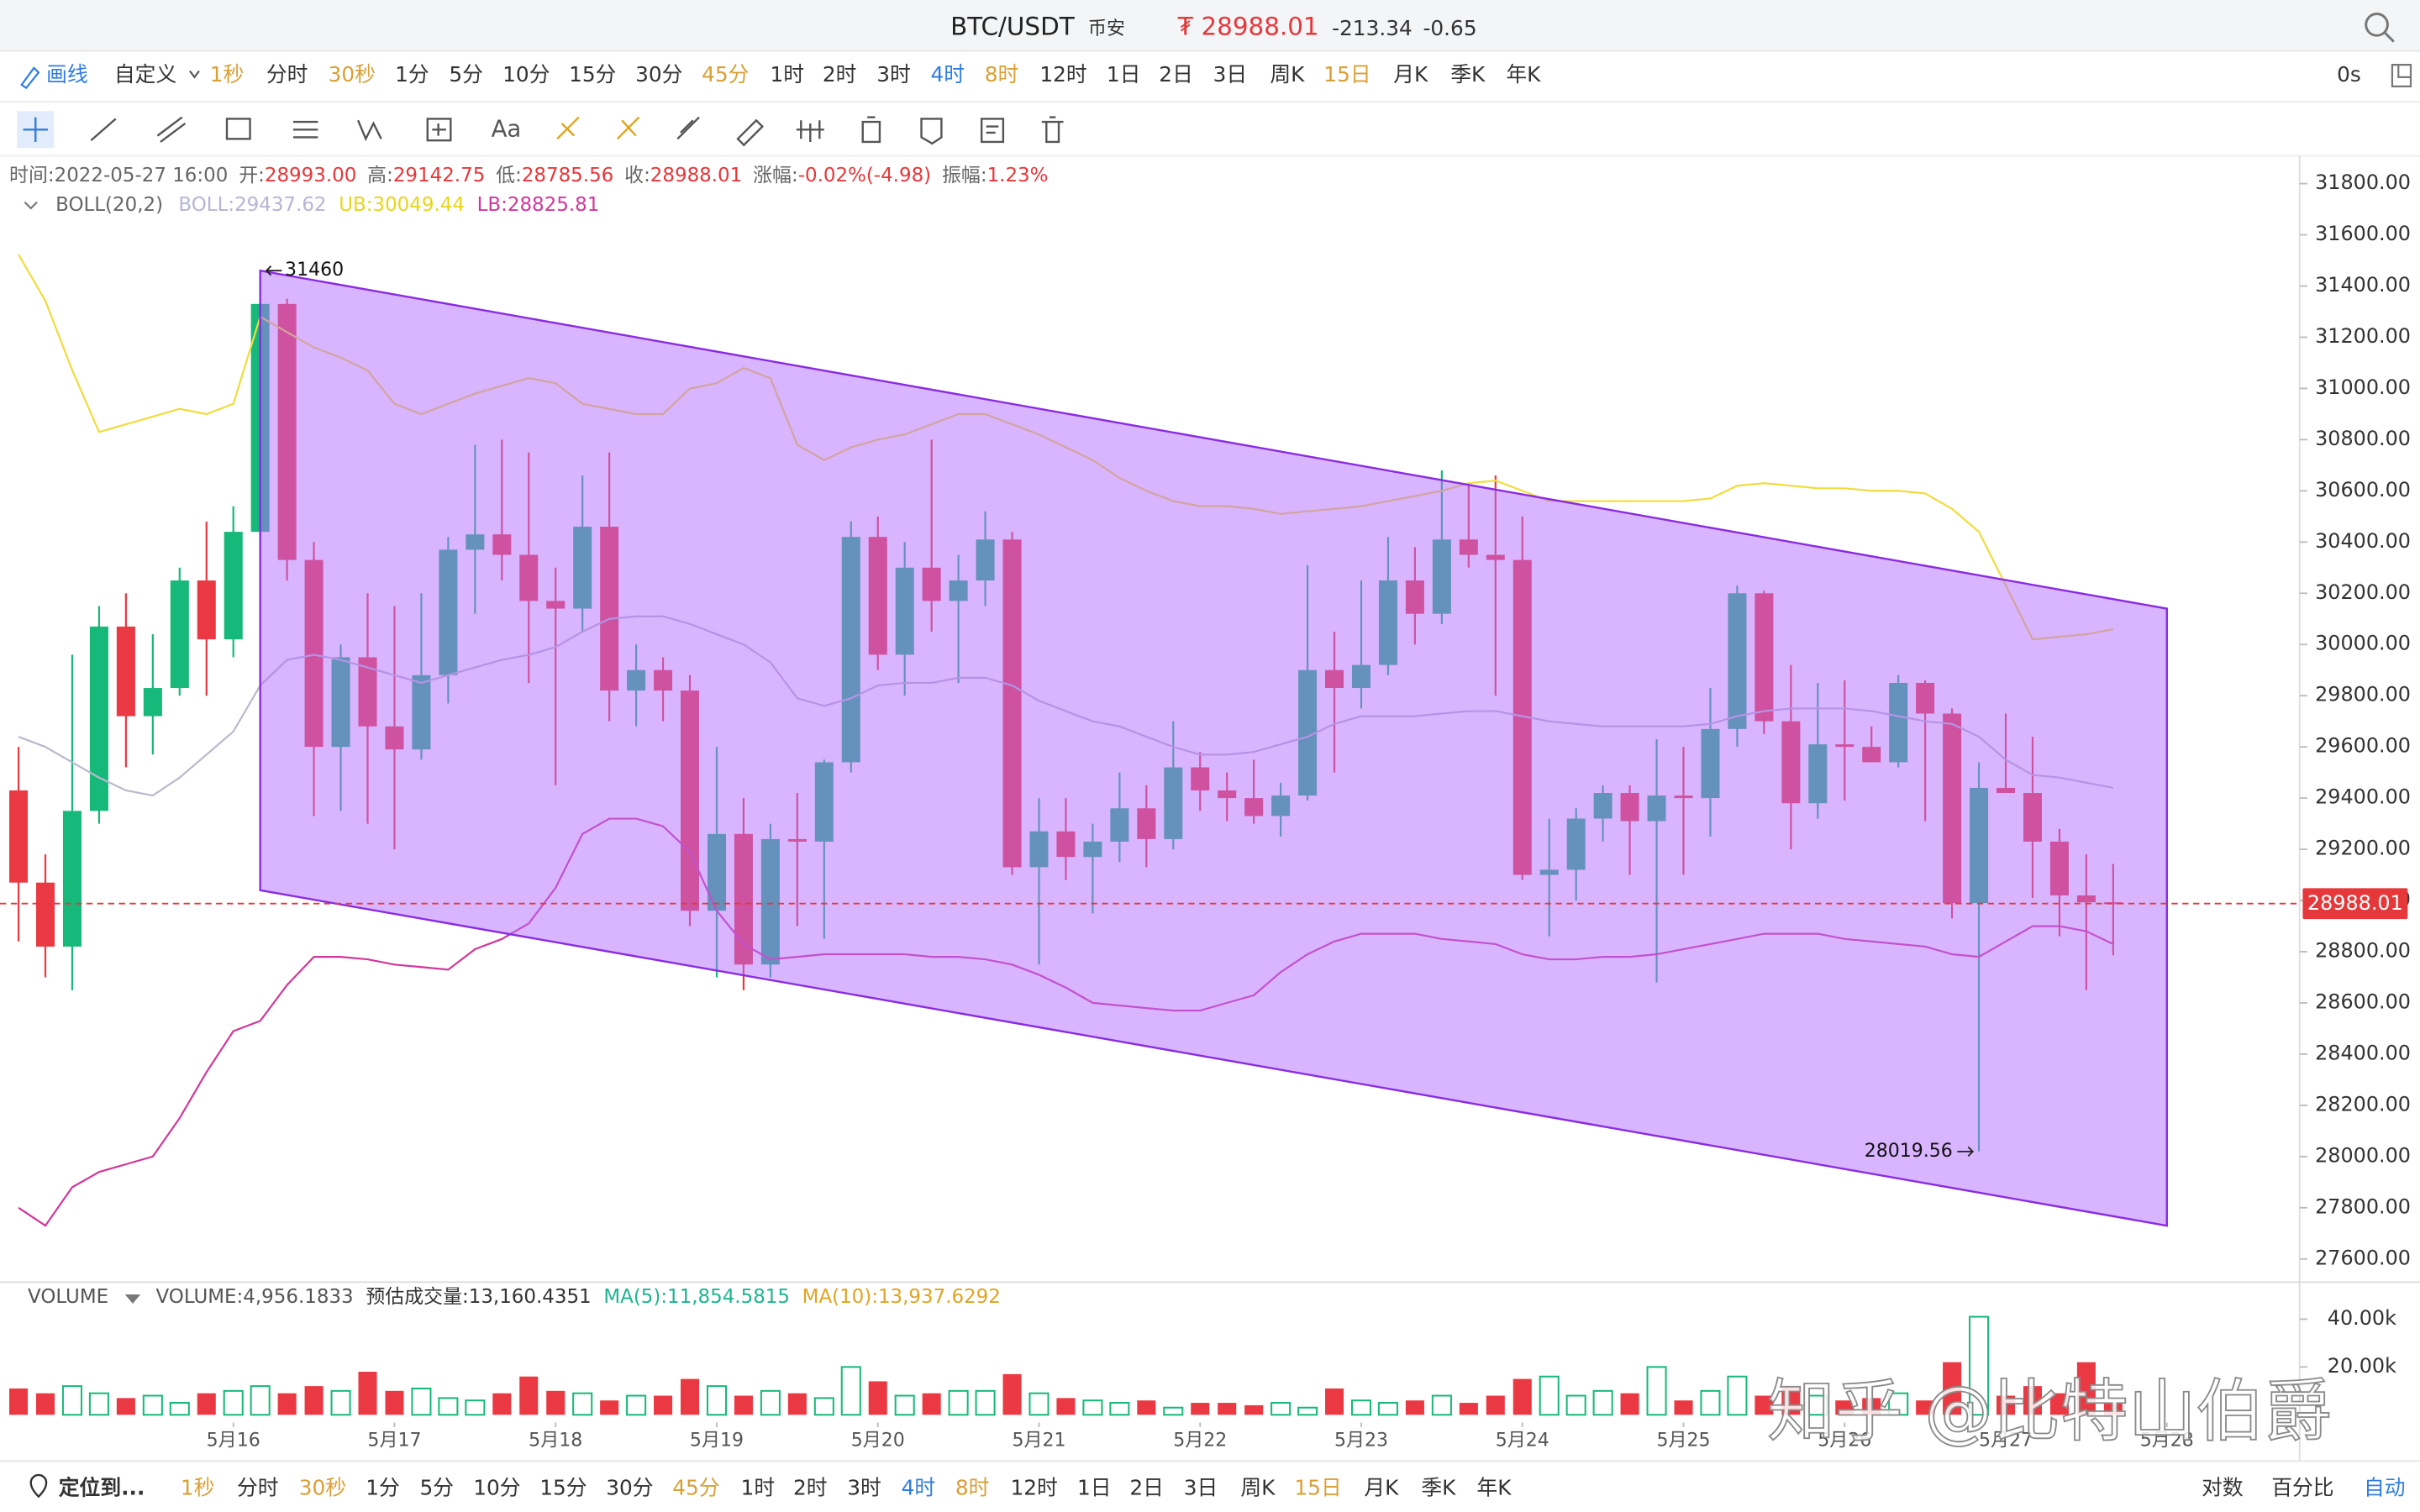 The image size is (2420, 1512). I want to click on header-bar, so click(1210, 25).